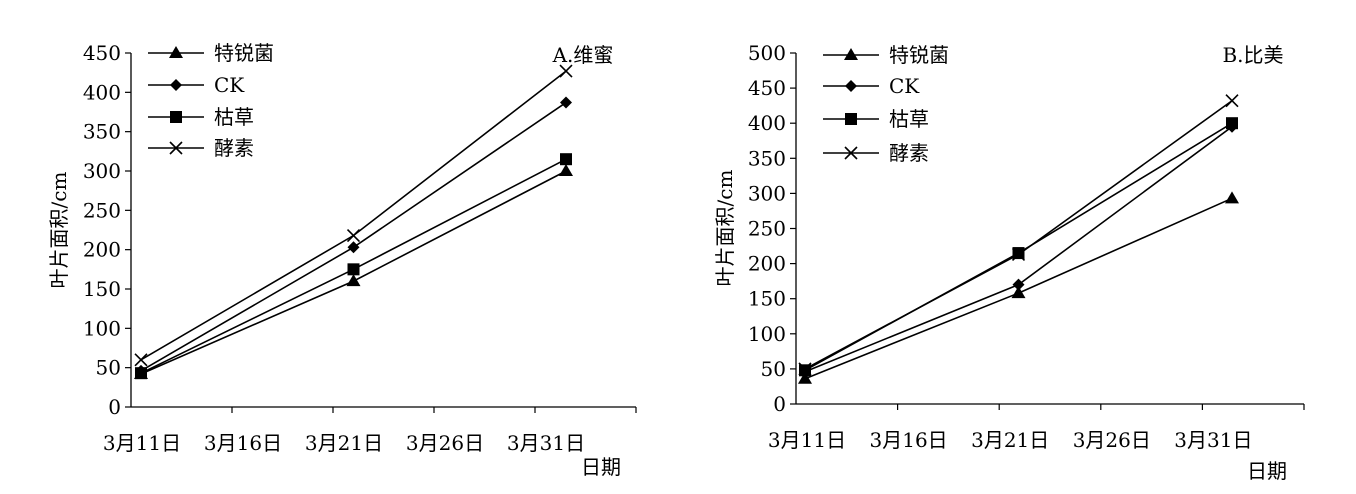 The height and width of the screenshot is (494, 1356). Describe the element at coordinates (1252, 55) in the screenshot. I see `chart-title: B.比美` at that location.